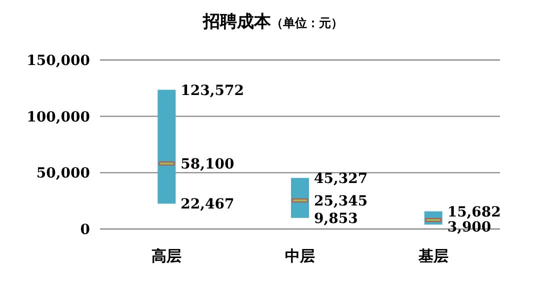  What do you see at coordinates (85, 230) in the screenshot?
I see `y-tick-label: 0` at bounding box center [85, 230].